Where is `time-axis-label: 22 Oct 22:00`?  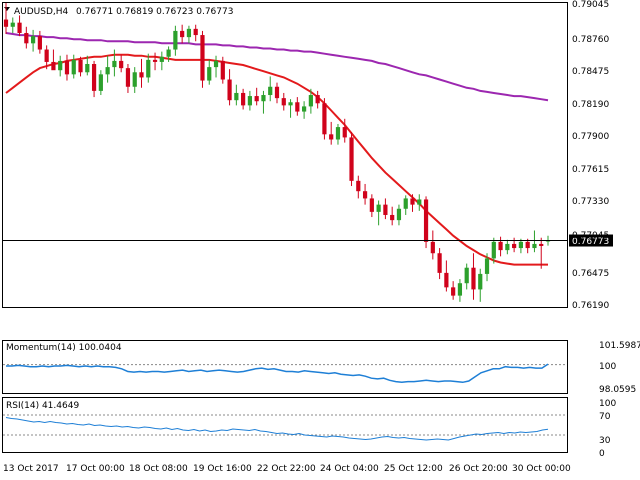
time-axis-label: 22 Oct 22:00 is located at coordinates (286, 469).